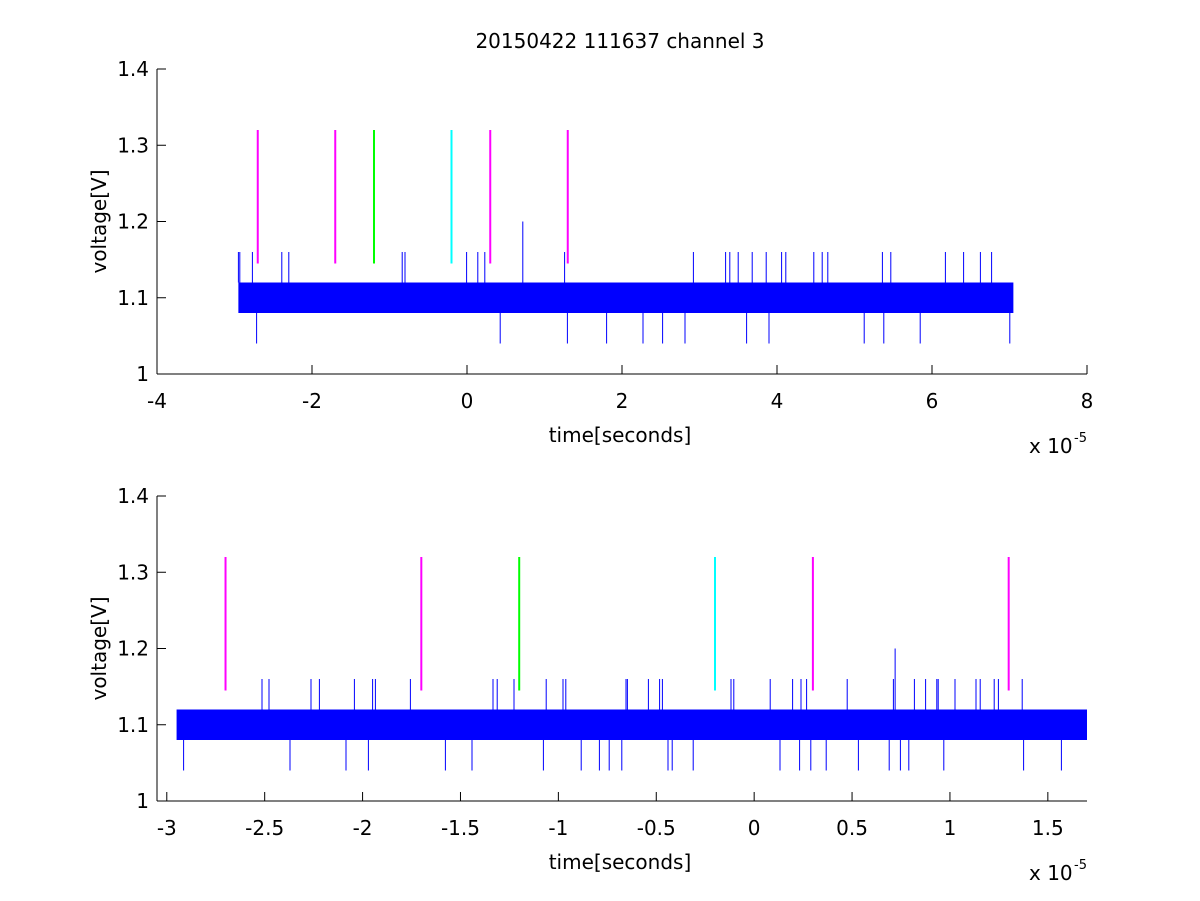  Describe the element at coordinates (777, 401) in the screenshot. I see `x-tick-label: 4` at that location.